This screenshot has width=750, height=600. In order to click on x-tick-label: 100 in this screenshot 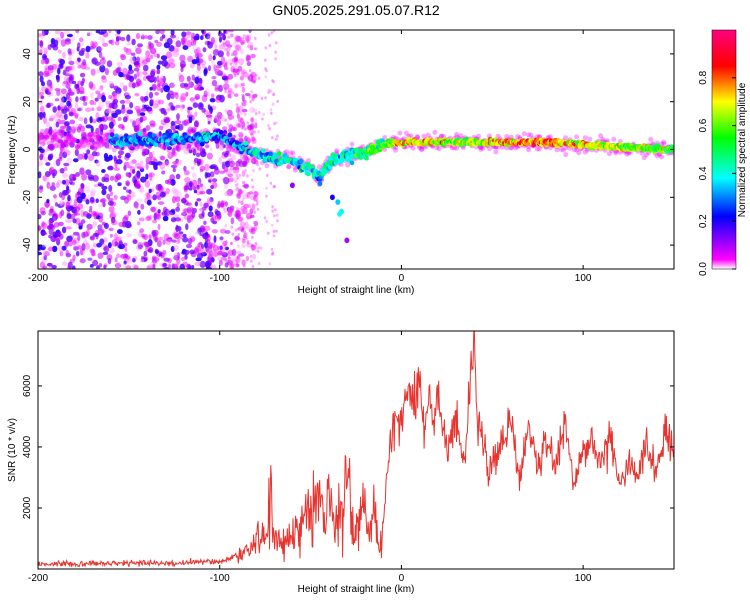, I will do `click(583, 278)`.